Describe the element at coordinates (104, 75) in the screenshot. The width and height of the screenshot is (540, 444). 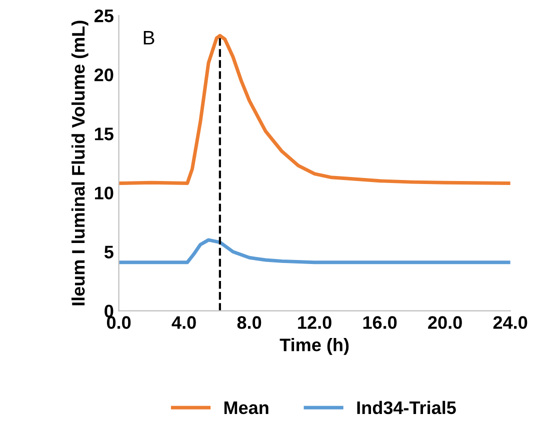
I see `y-tick-label: 20` at that location.